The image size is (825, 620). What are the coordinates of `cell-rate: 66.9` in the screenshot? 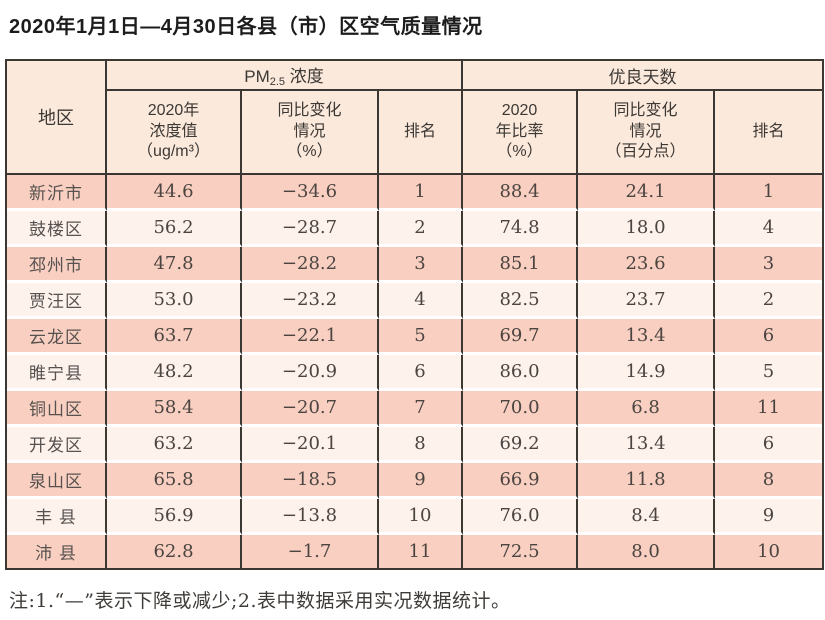 It's located at (521, 481).